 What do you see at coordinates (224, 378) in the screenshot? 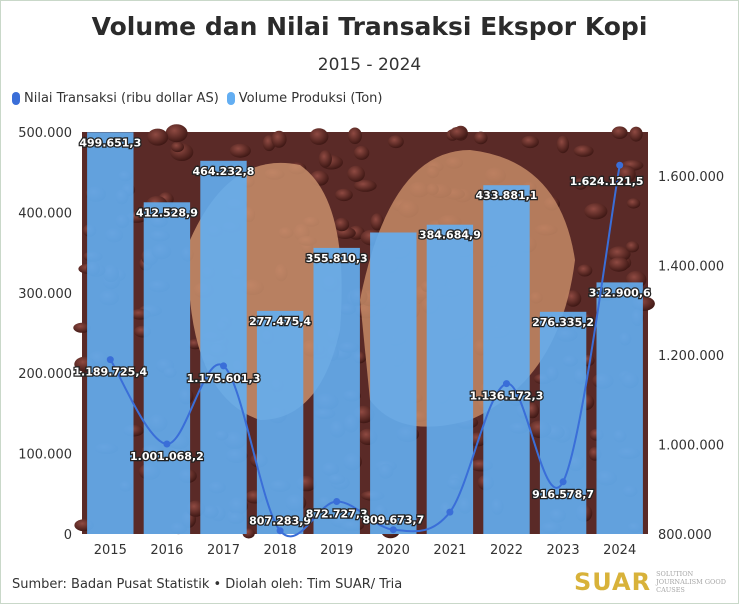
I see `line-label-2017: 1.175.601,3` at bounding box center [224, 378].